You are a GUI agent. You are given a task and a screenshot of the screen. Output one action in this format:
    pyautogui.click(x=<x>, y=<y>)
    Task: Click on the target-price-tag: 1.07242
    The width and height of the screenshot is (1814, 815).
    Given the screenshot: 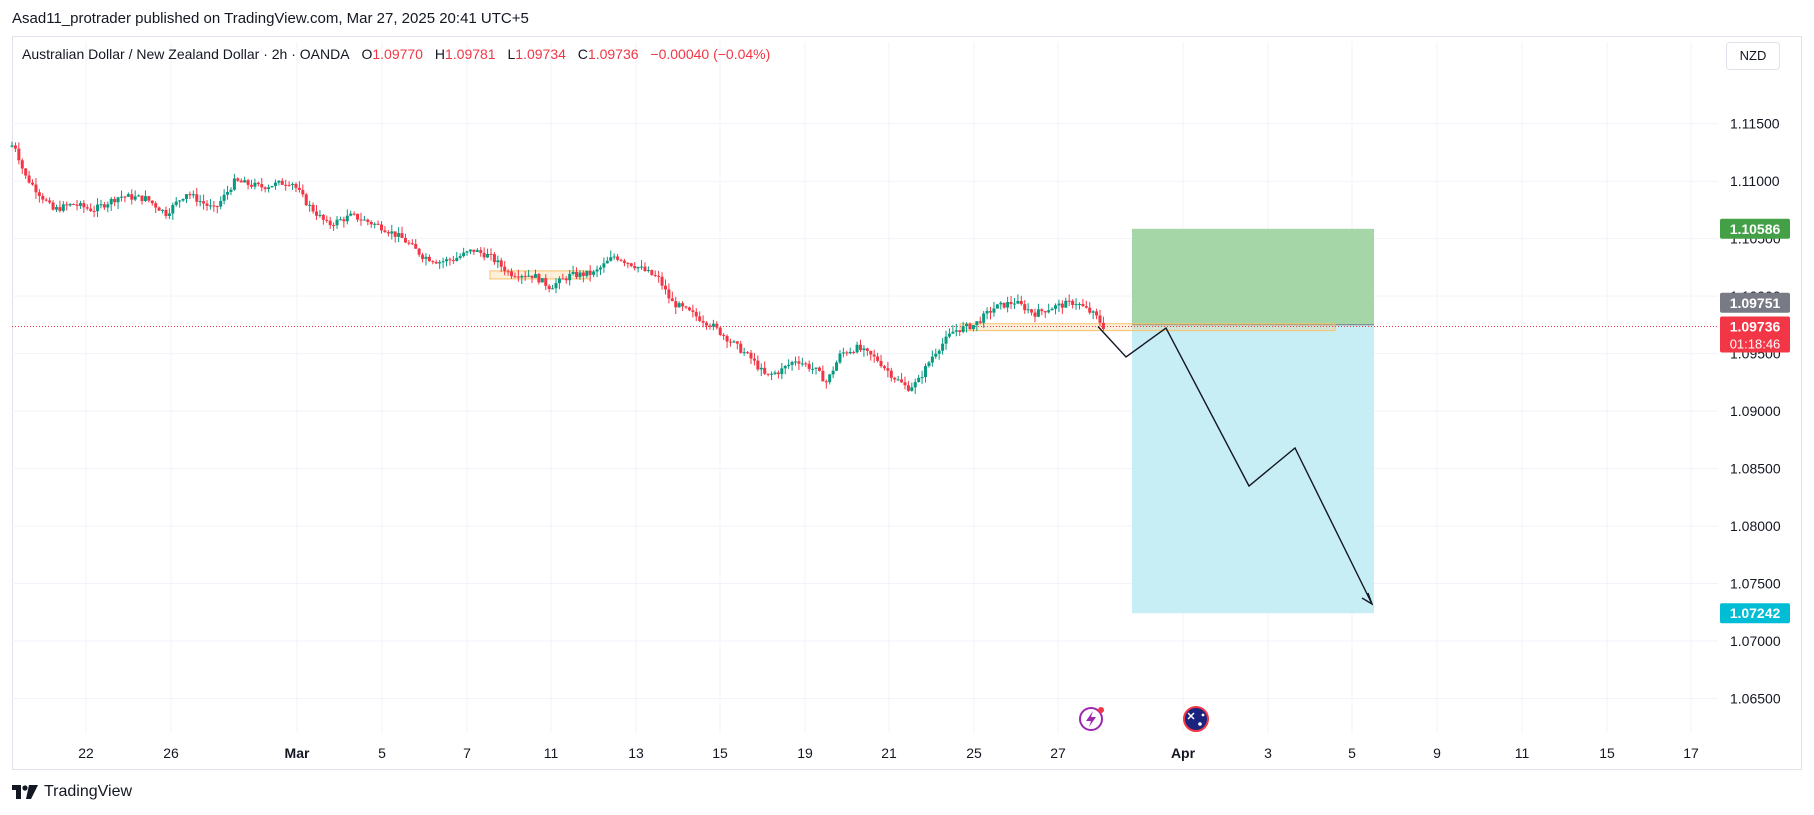 What is the action you would take?
    pyautogui.click(x=1755, y=613)
    